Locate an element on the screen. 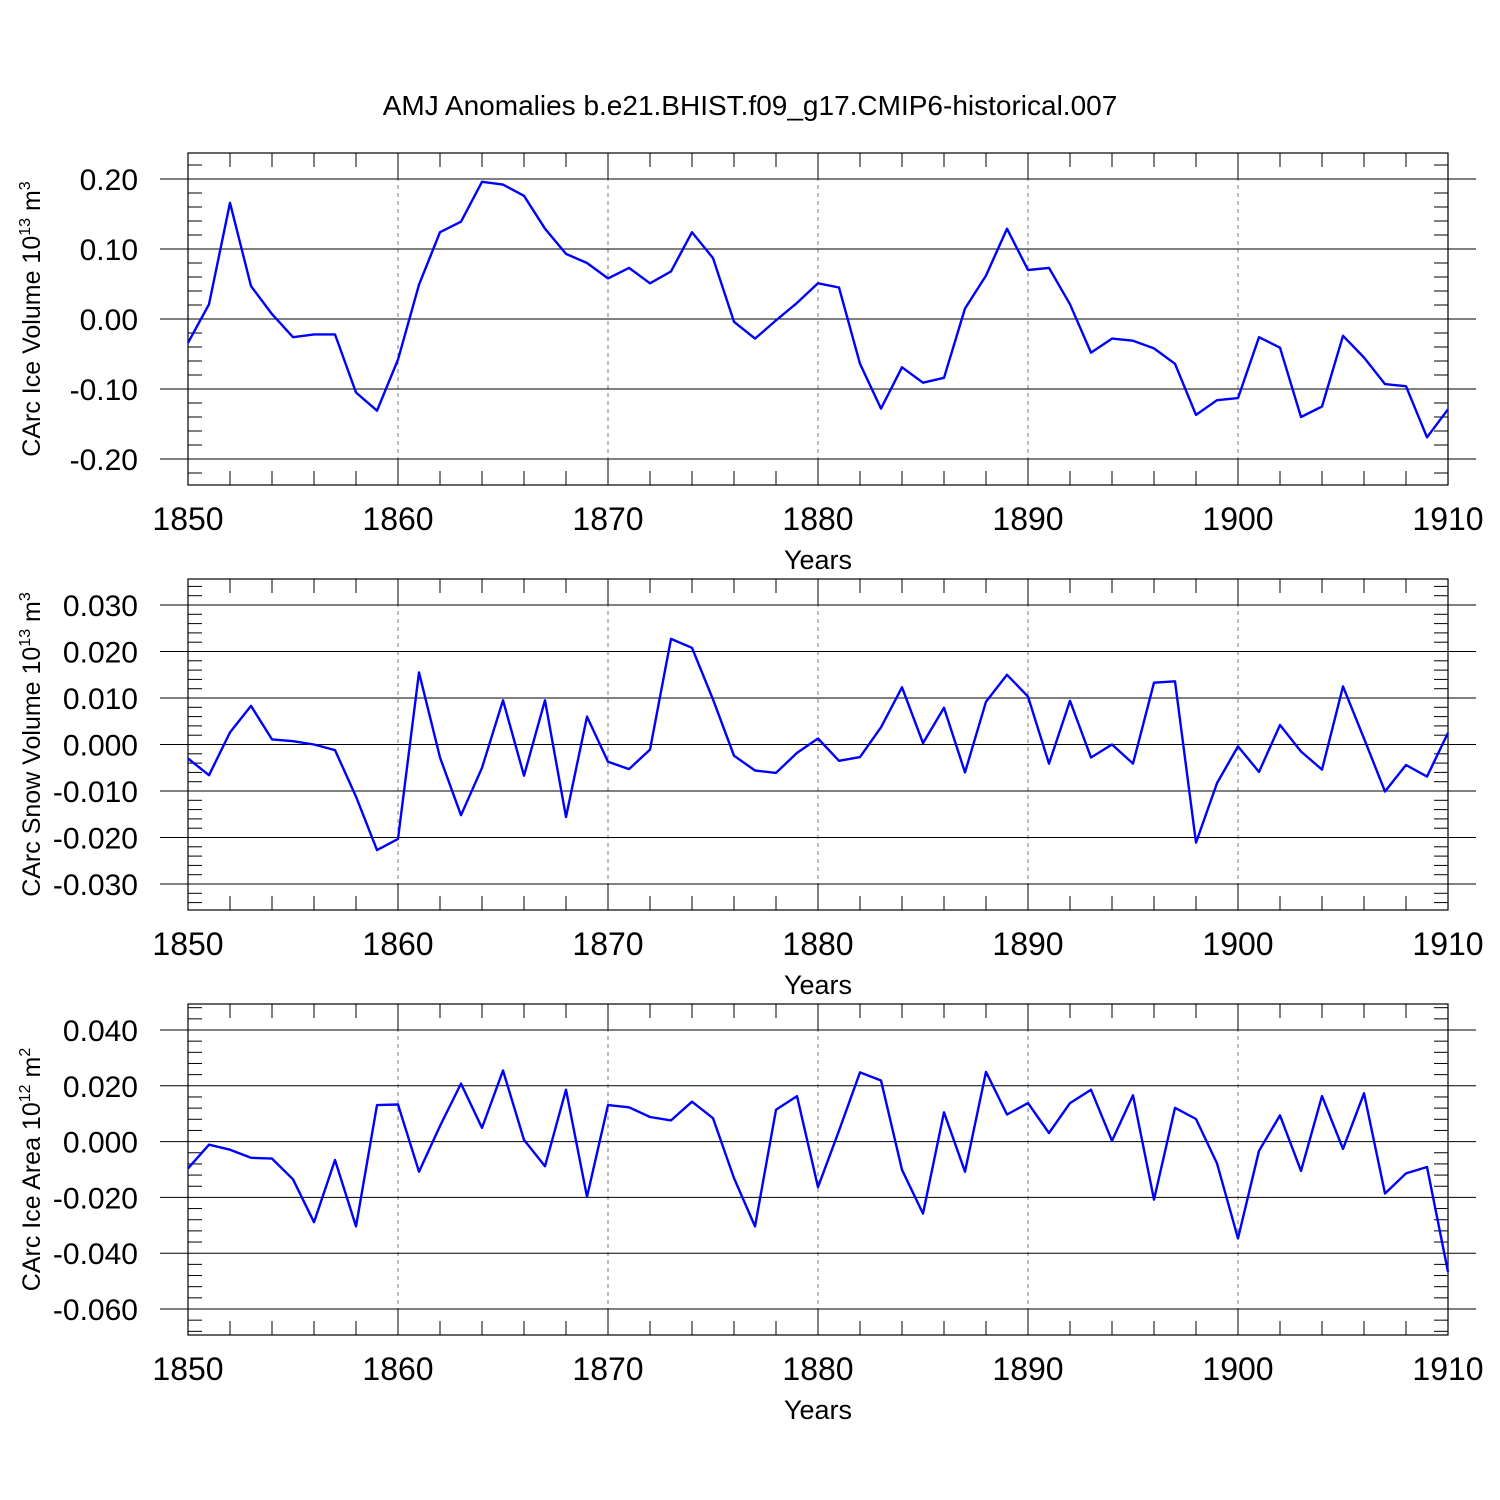 Image resolution: width=1500 pixels, height=1500 pixels. y-axis-label-part: CArc Ice Volume 10 is located at coordinates (32, 346).